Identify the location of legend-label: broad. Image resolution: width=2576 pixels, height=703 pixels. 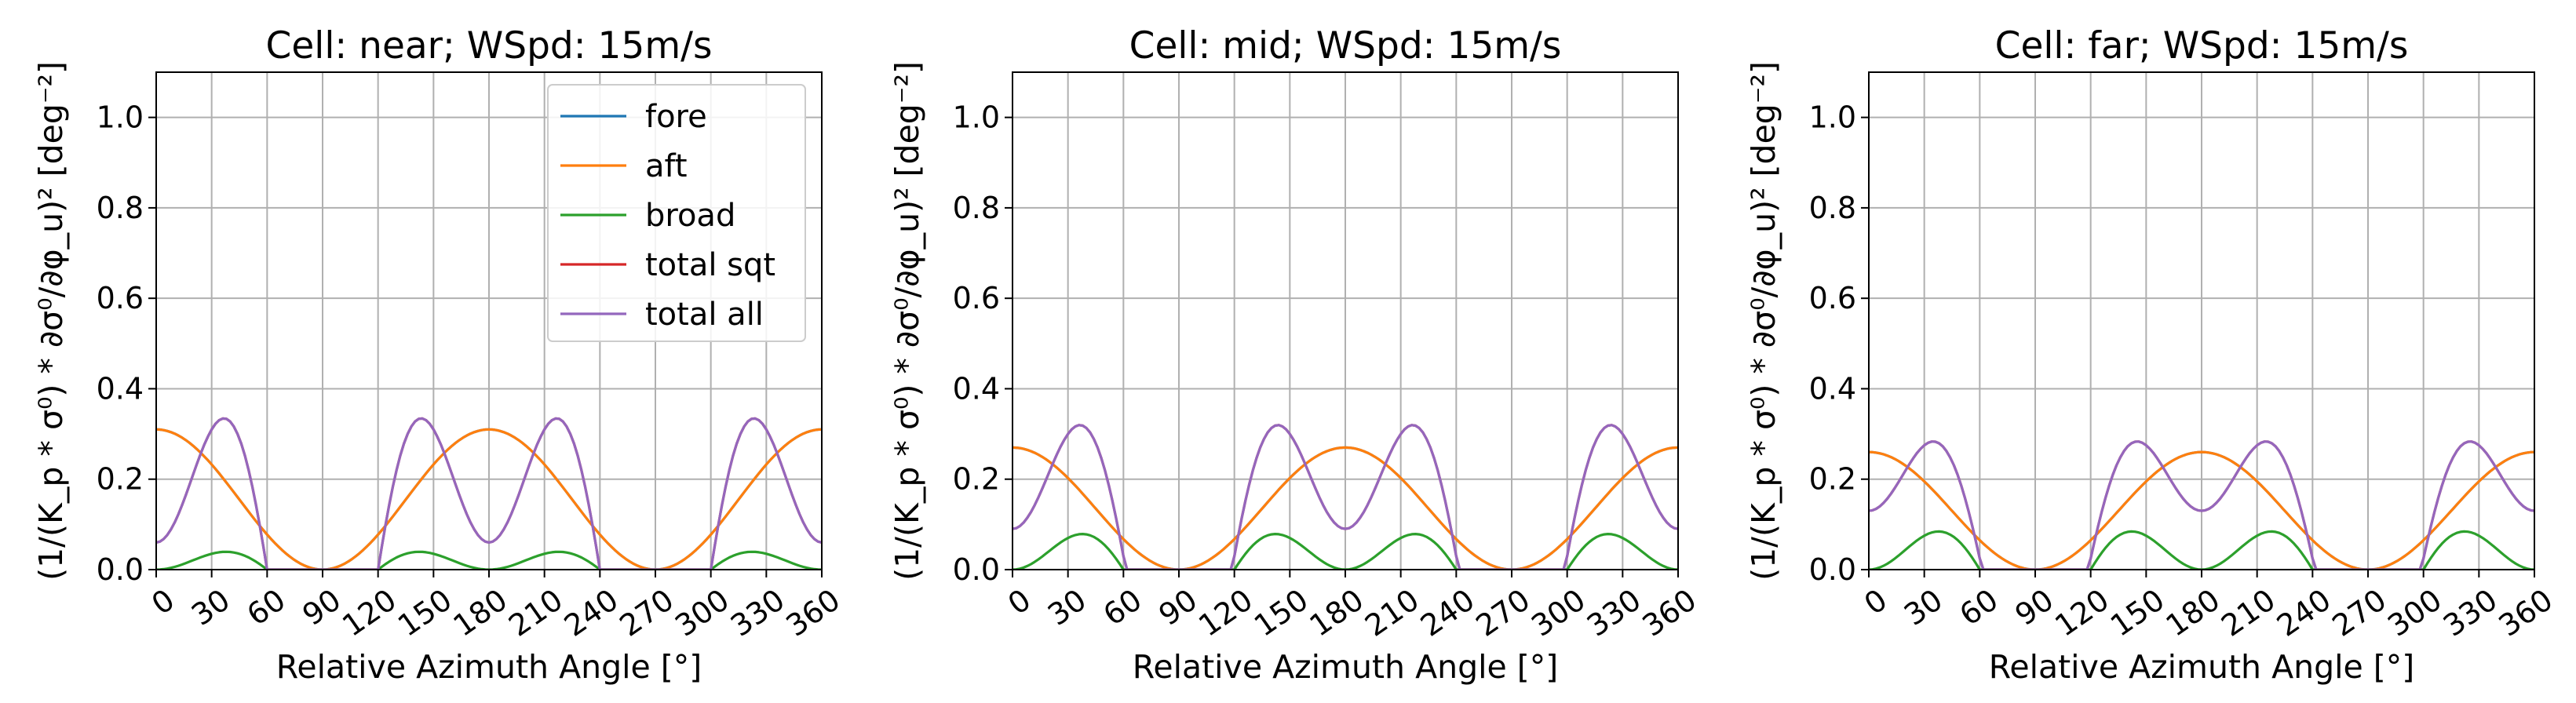
(690, 216).